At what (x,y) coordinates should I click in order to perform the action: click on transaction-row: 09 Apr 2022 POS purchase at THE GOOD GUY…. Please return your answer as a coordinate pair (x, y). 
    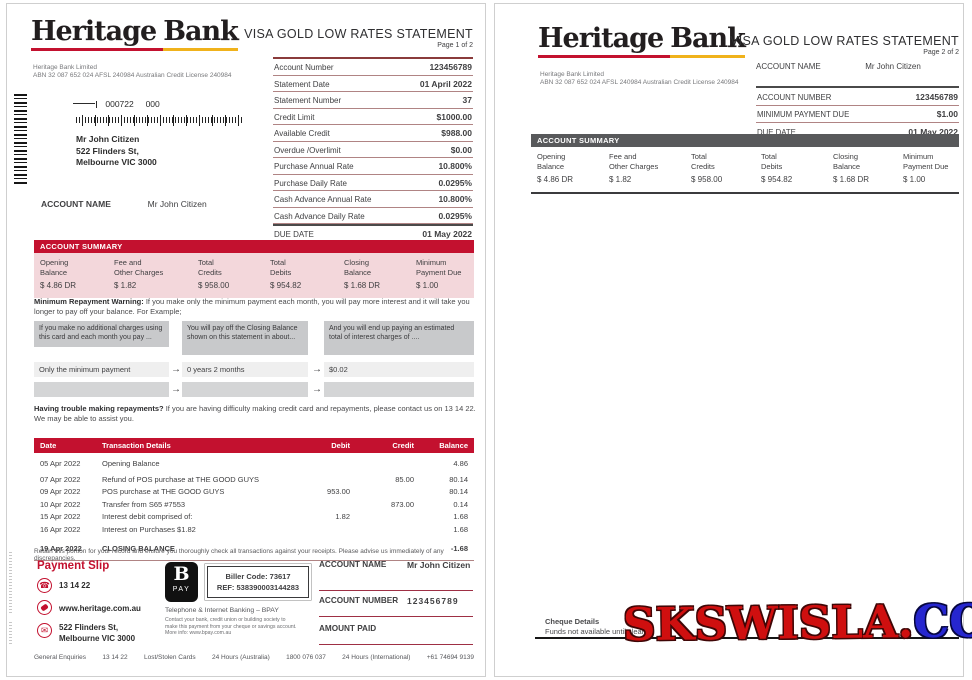
    Looking at the image, I should click on (254, 491).